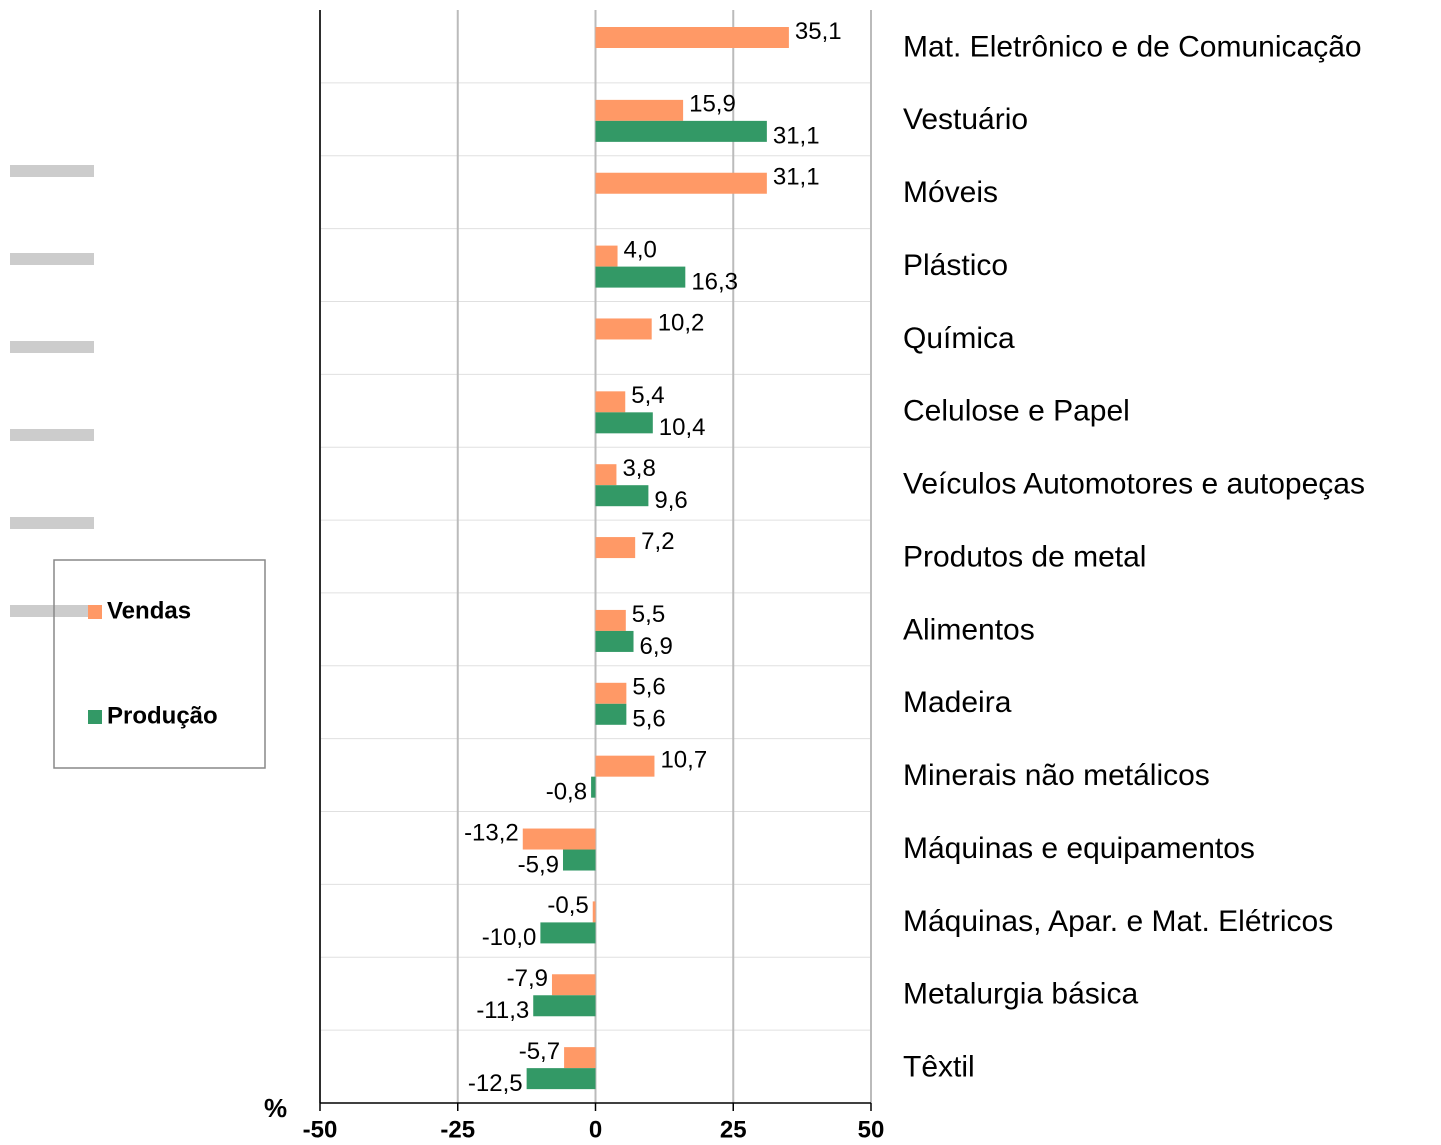 The width and height of the screenshot is (1441, 1145). What do you see at coordinates (1134, 484) in the screenshot?
I see `category-label: Veículos Automotores e autopeças` at bounding box center [1134, 484].